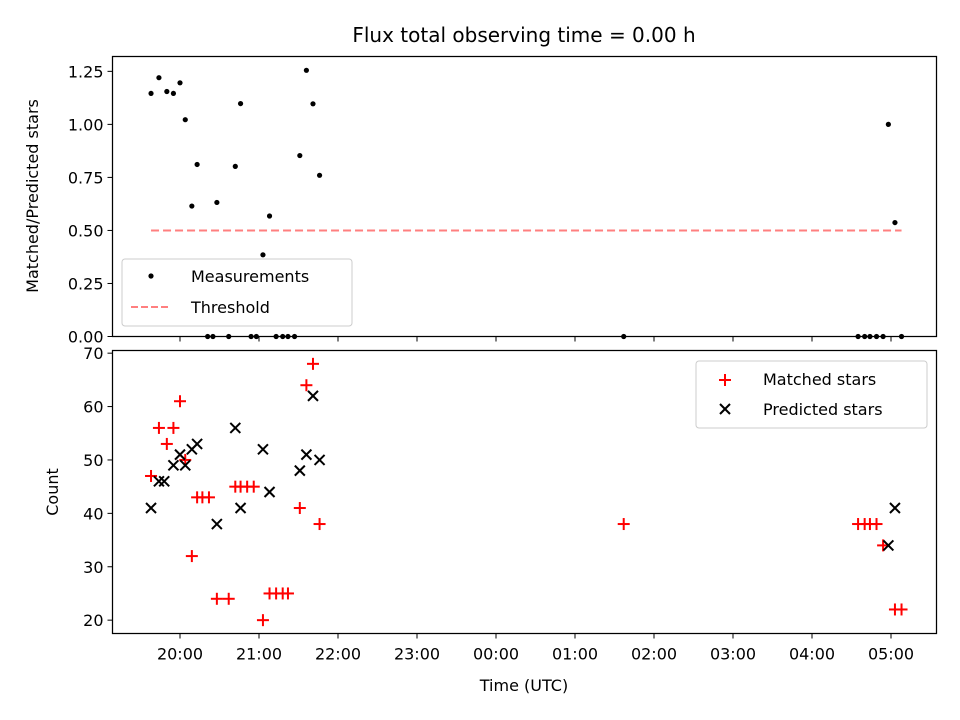 This screenshot has width=960, height=720. What do you see at coordinates (90, 204) in the screenshot?
I see `top-y-axis: 0.00 0.25 0.50 0.75 1.00 1.25` at bounding box center [90, 204].